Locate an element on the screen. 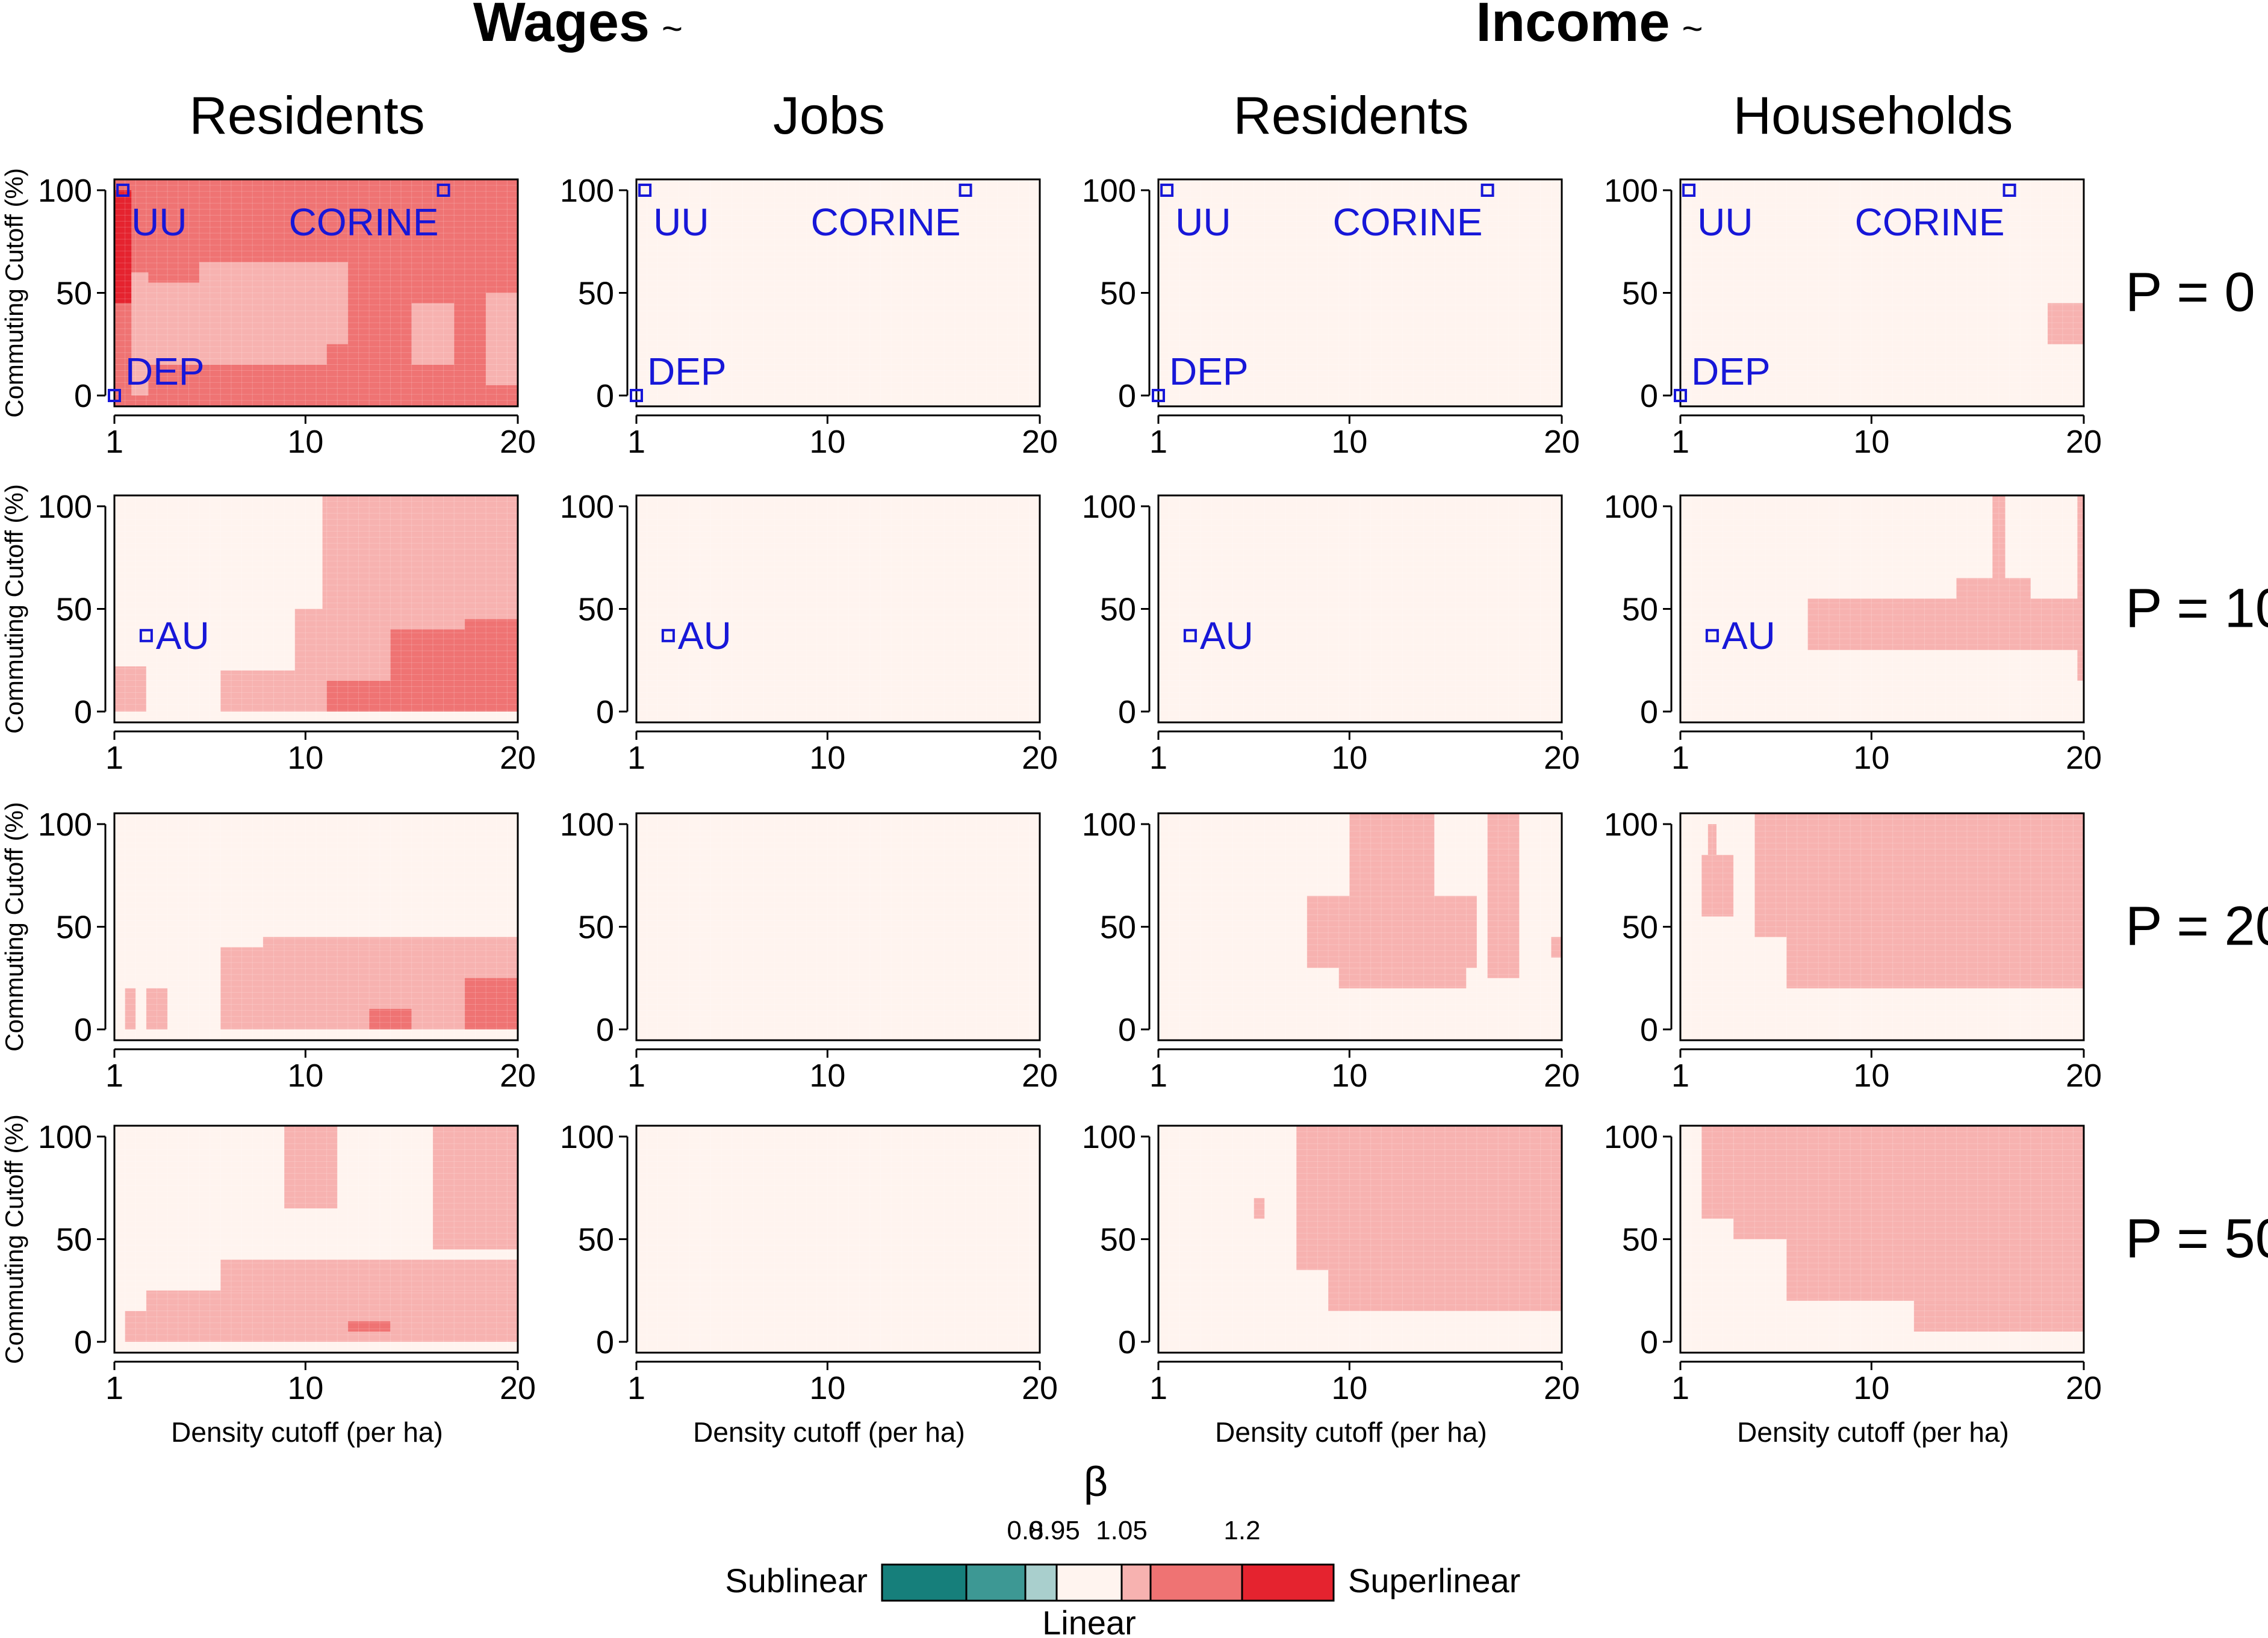  panel-r0-c2: 0 50 100 1 10 20 is located at coordinates (1331, 316).